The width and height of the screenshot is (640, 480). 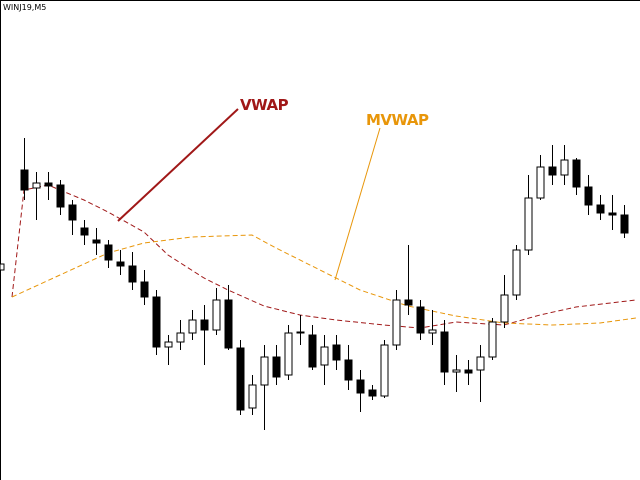 I want to click on mvwap-pointer, so click(x=357, y=204).